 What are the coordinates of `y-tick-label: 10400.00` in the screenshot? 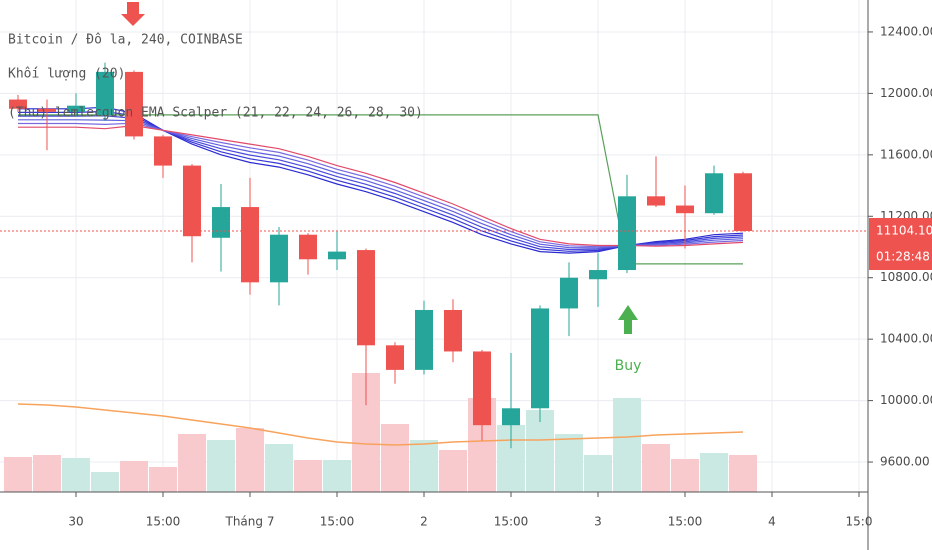 It's located at (906, 339).